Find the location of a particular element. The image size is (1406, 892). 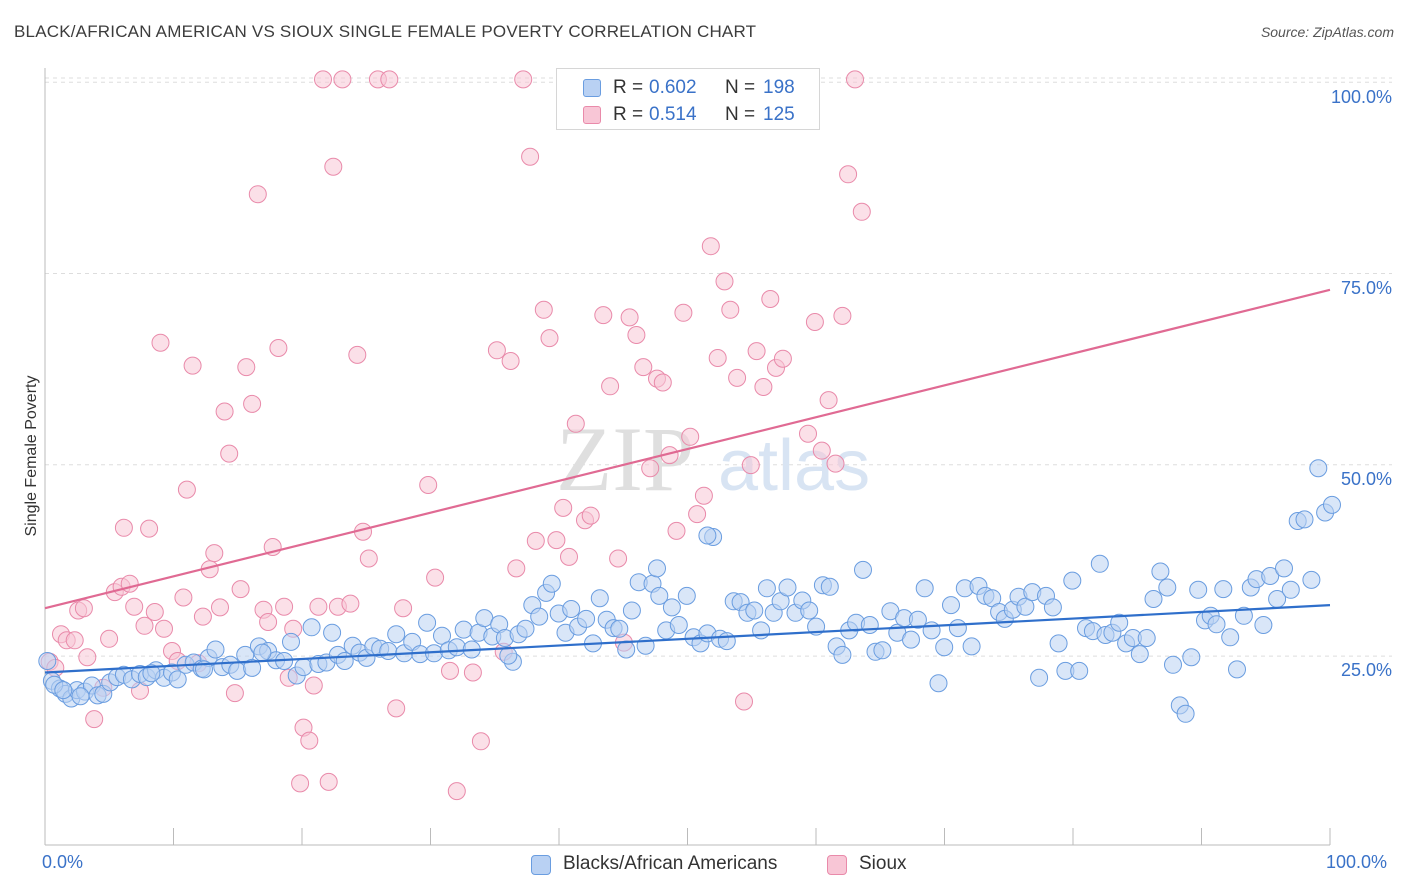

watermark-atlas: atlas is located at coordinates (794, 466).